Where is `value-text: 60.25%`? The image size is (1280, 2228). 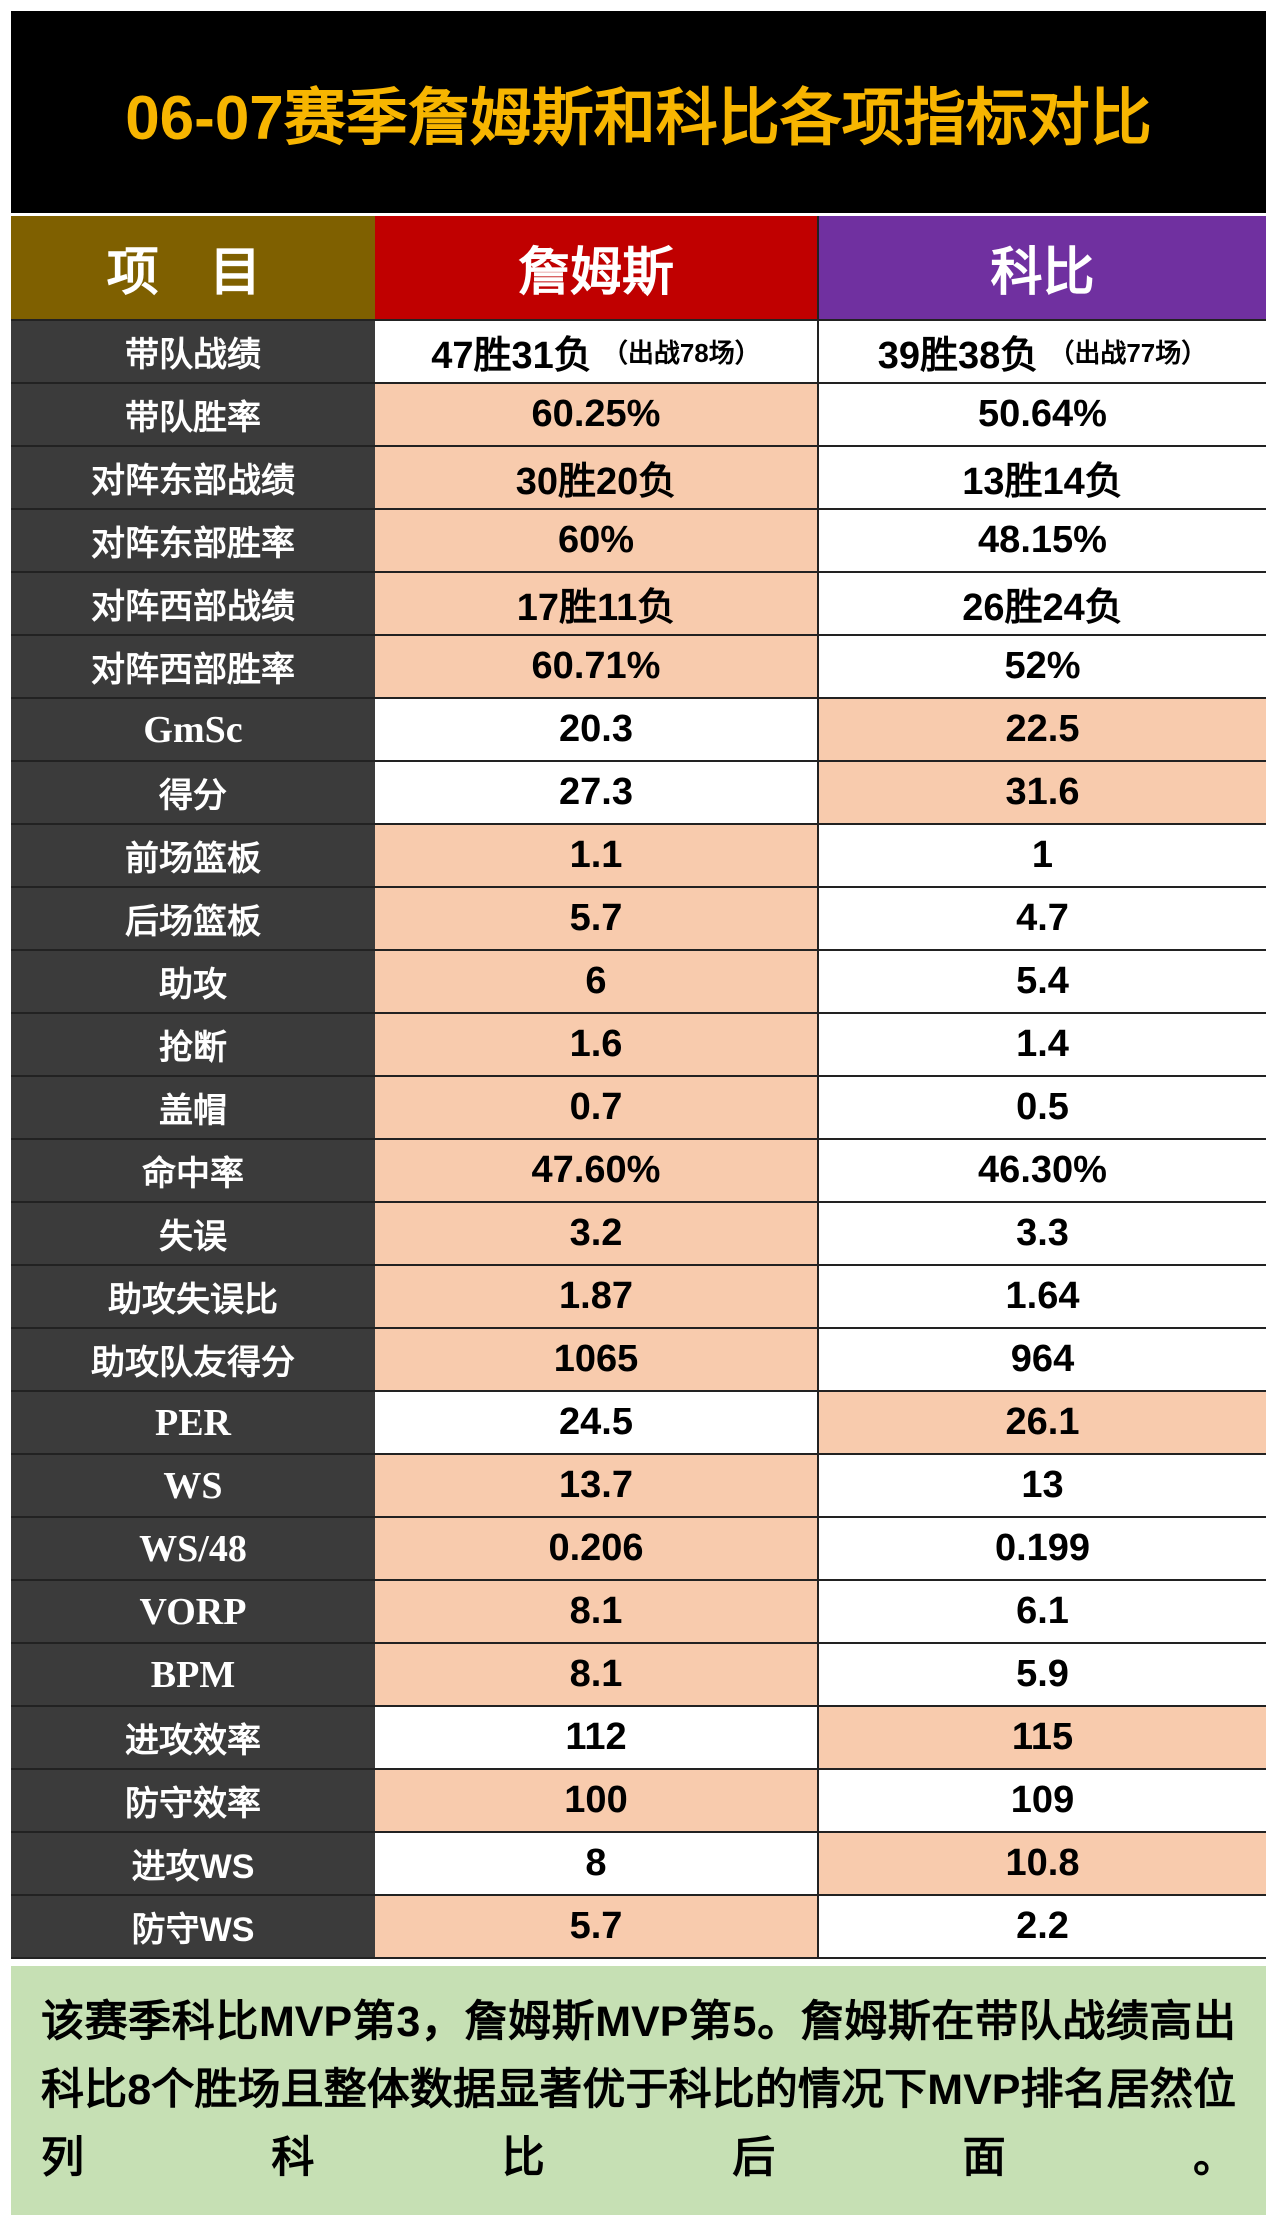
value-text: 60.25% is located at coordinates (596, 414).